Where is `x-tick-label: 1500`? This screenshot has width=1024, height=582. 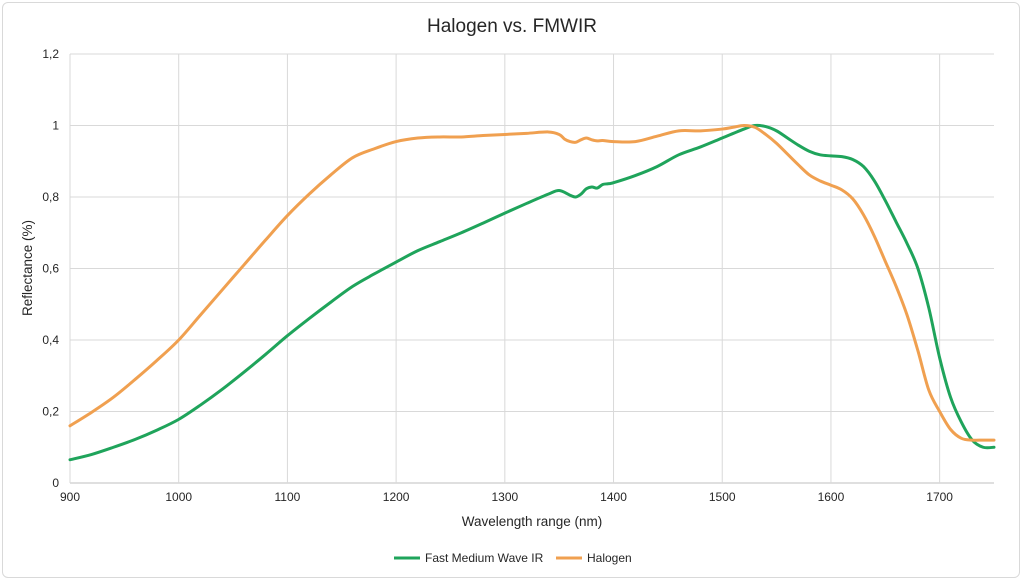
x-tick-label: 1500 is located at coordinates (722, 497).